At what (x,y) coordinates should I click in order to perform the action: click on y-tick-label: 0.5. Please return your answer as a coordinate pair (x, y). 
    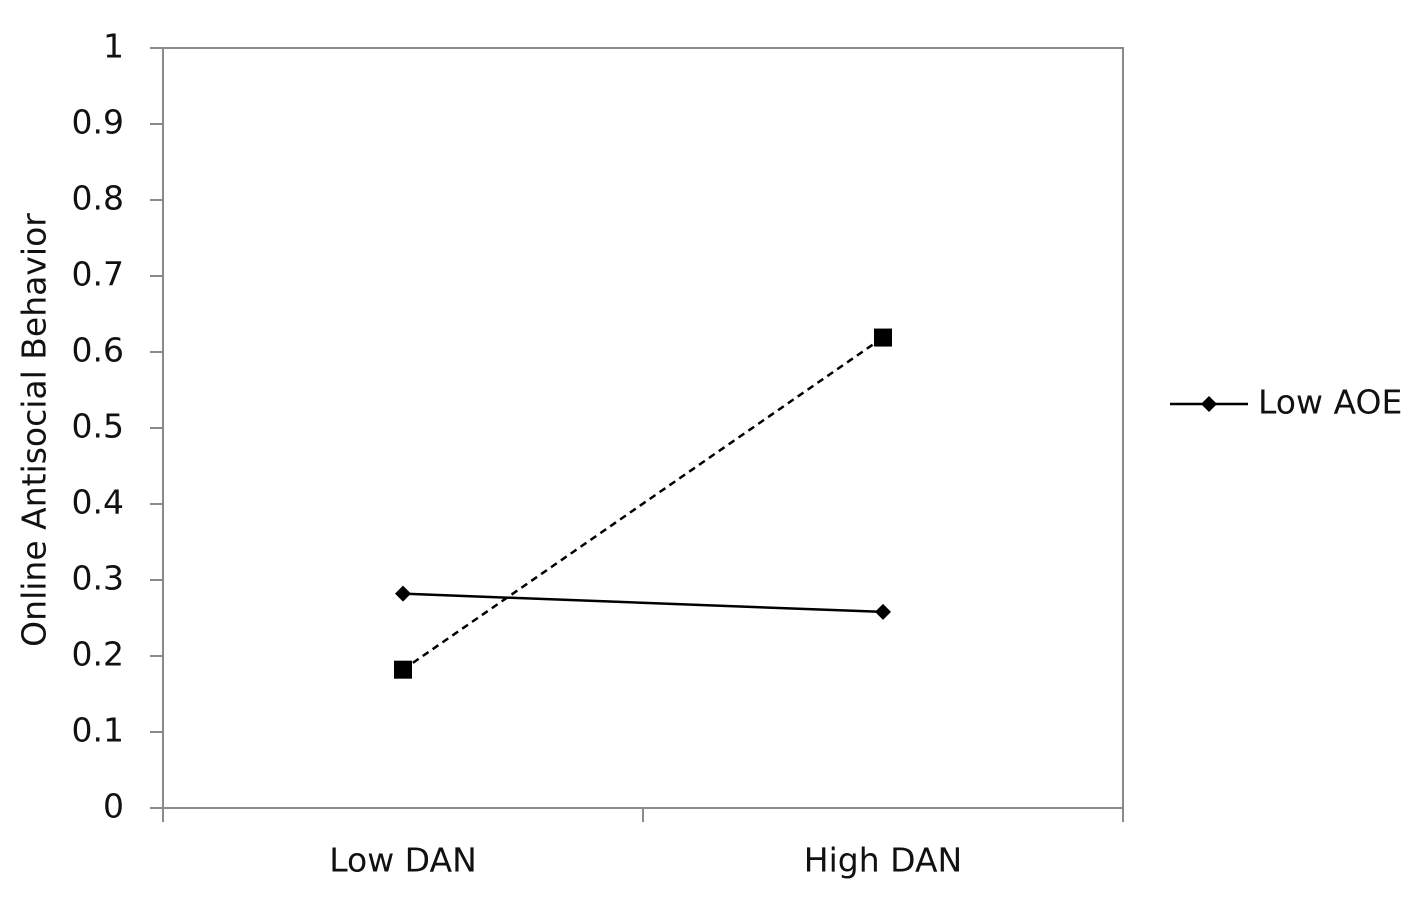
    Looking at the image, I should click on (98, 426).